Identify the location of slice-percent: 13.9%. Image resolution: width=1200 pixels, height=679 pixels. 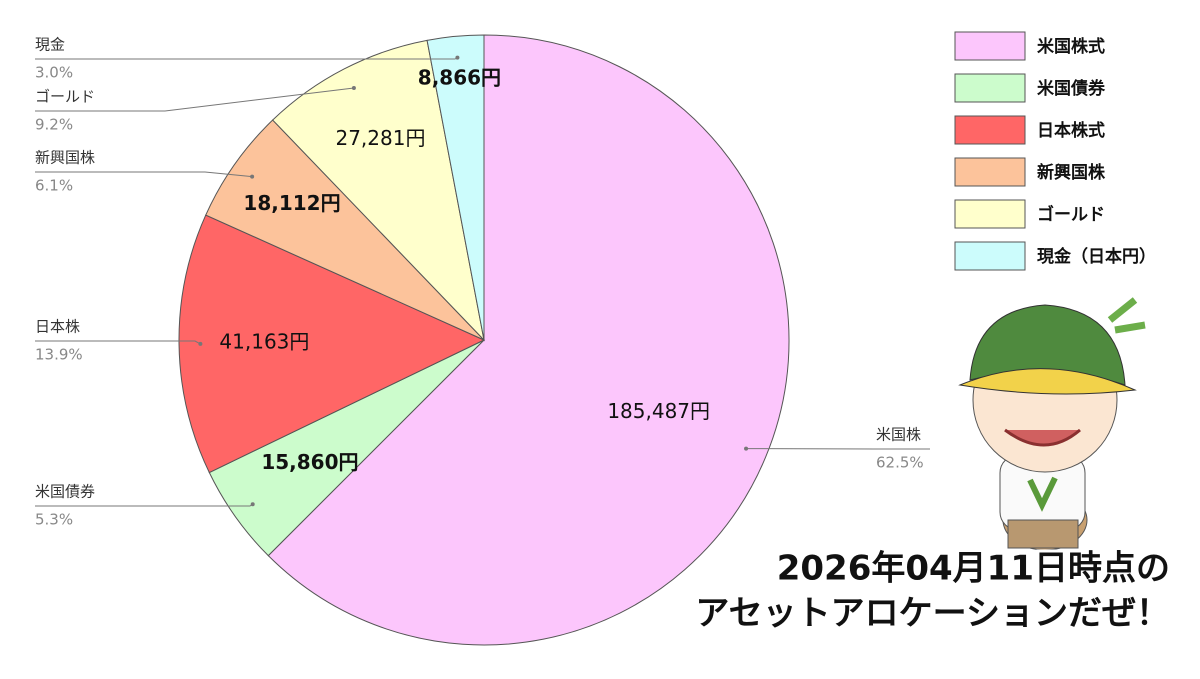
(59, 355).